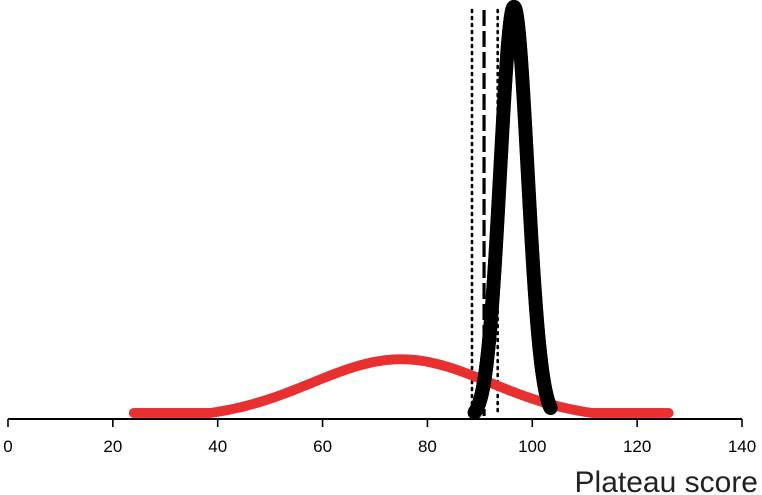 Image resolution: width=762 pixels, height=495 pixels. What do you see at coordinates (512, 210) in the screenshot?
I see `posterior-density-series` at bounding box center [512, 210].